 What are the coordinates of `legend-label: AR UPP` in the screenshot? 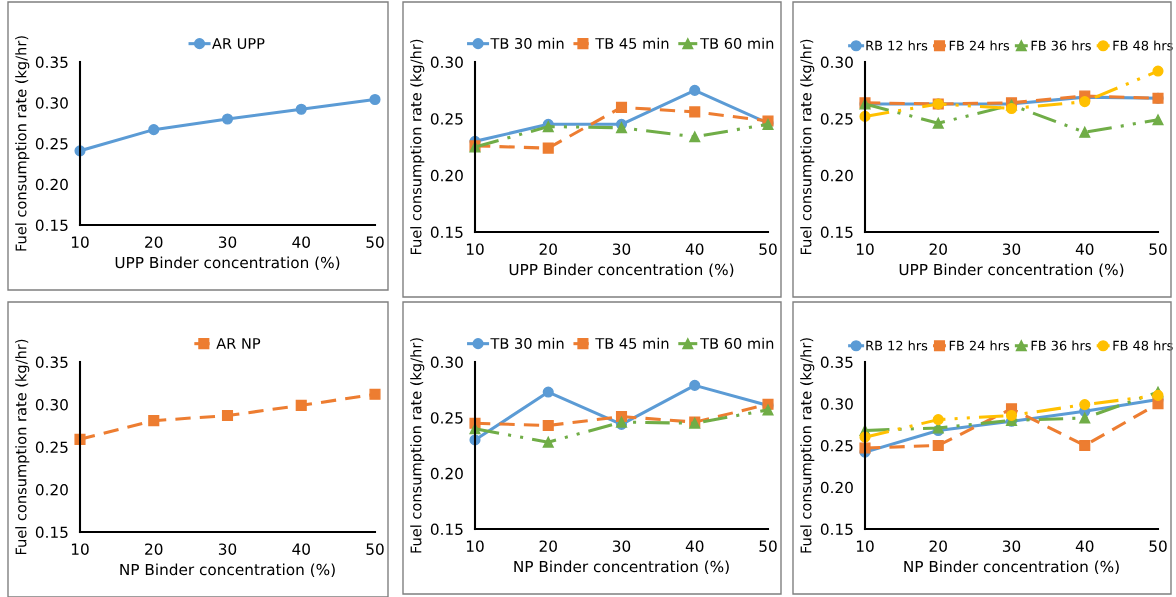 It's located at (238, 43).